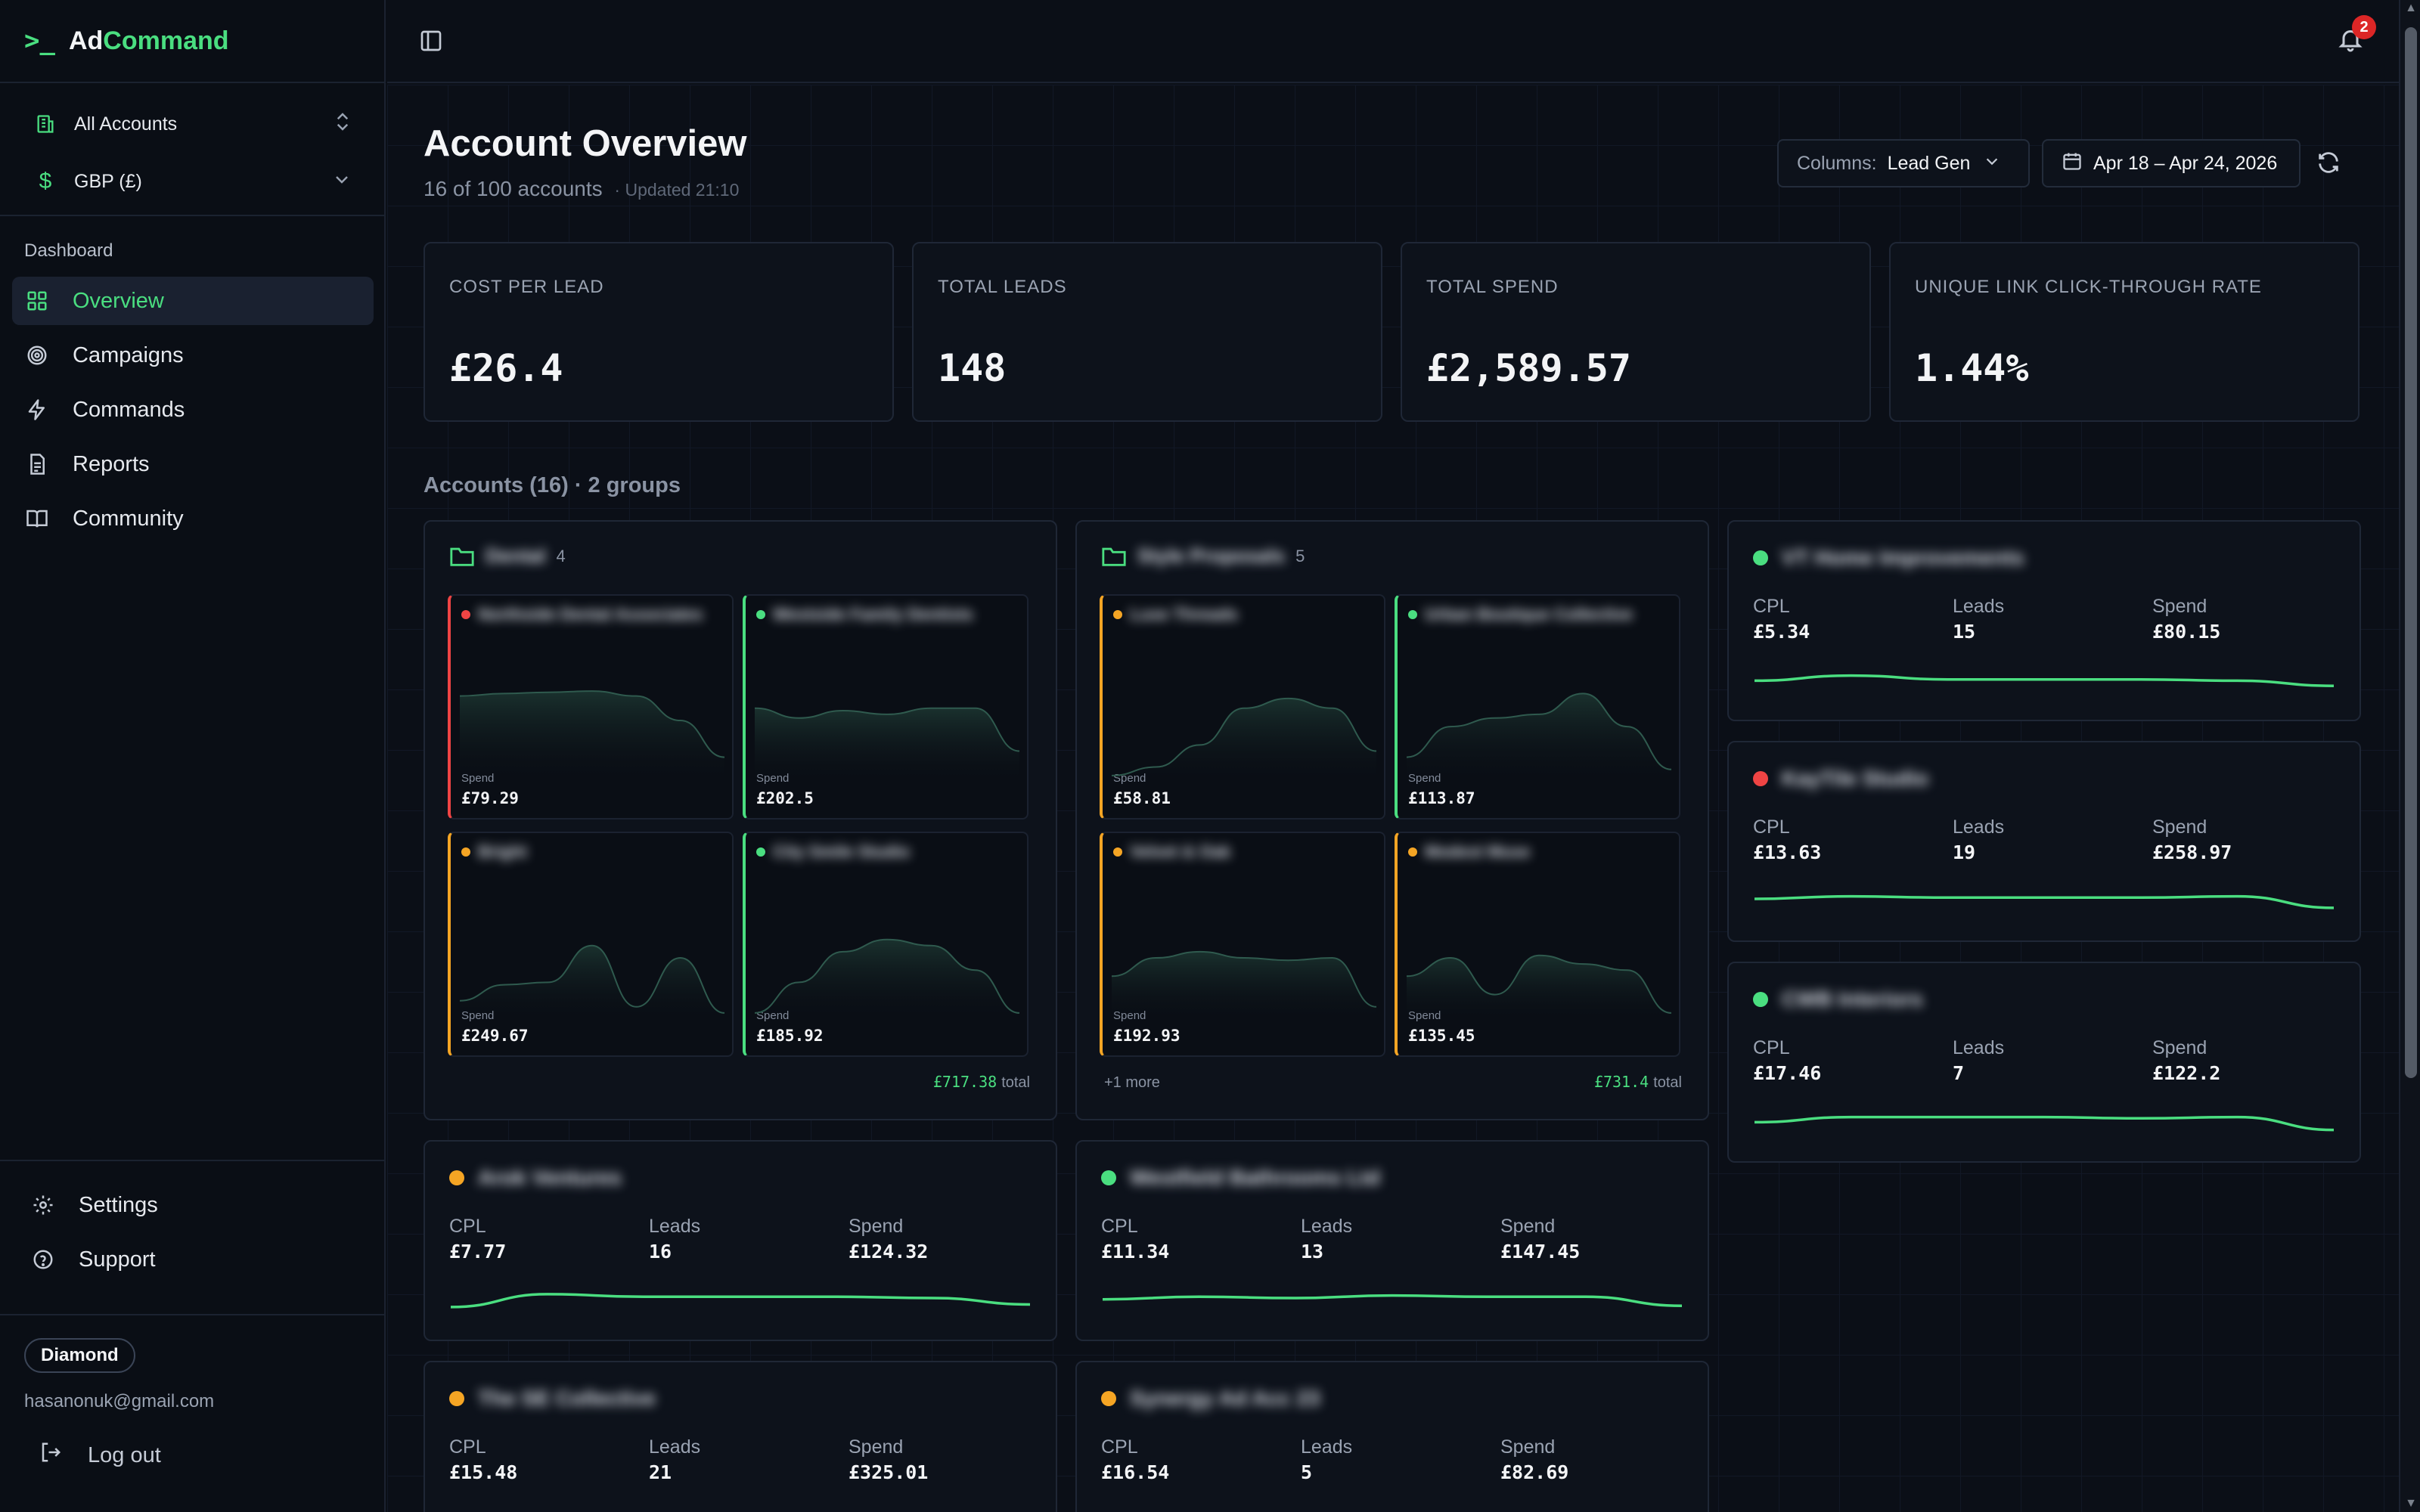 The width and height of the screenshot is (2420, 1512). What do you see at coordinates (2411, 1503) in the screenshot?
I see `scroll-down-icon: ▼` at bounding box center [2411, 1503].